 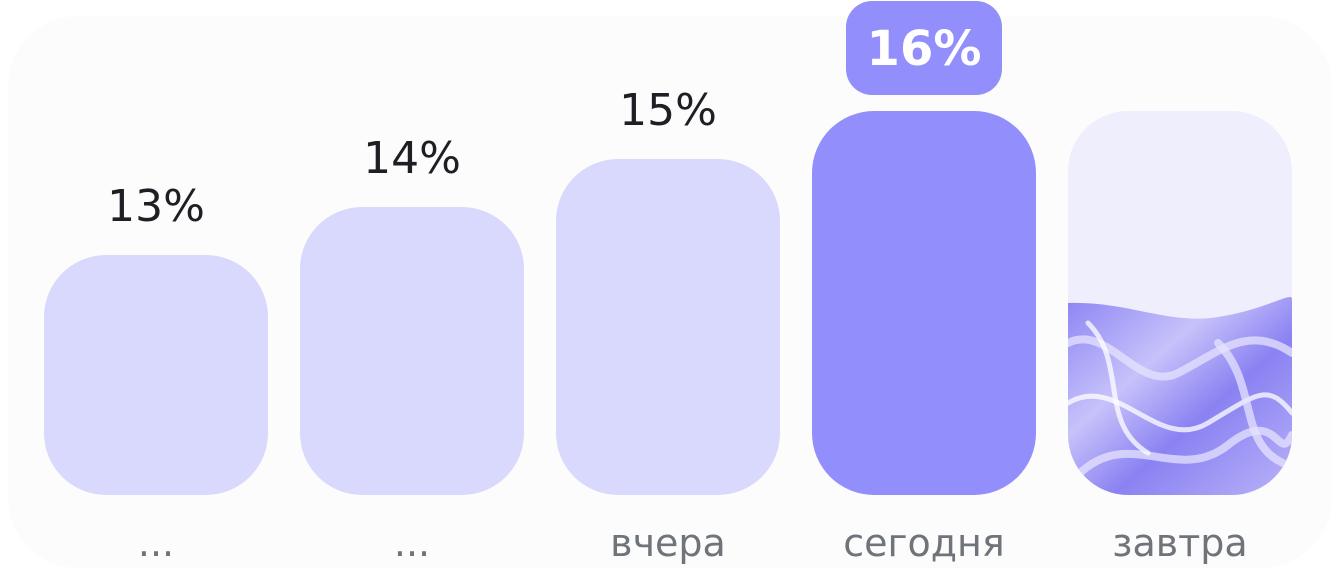 What do you see at coordinates (412, 158) in the screenshot?
I see `value-label-1: 14%` at bounding box center [412, 158].